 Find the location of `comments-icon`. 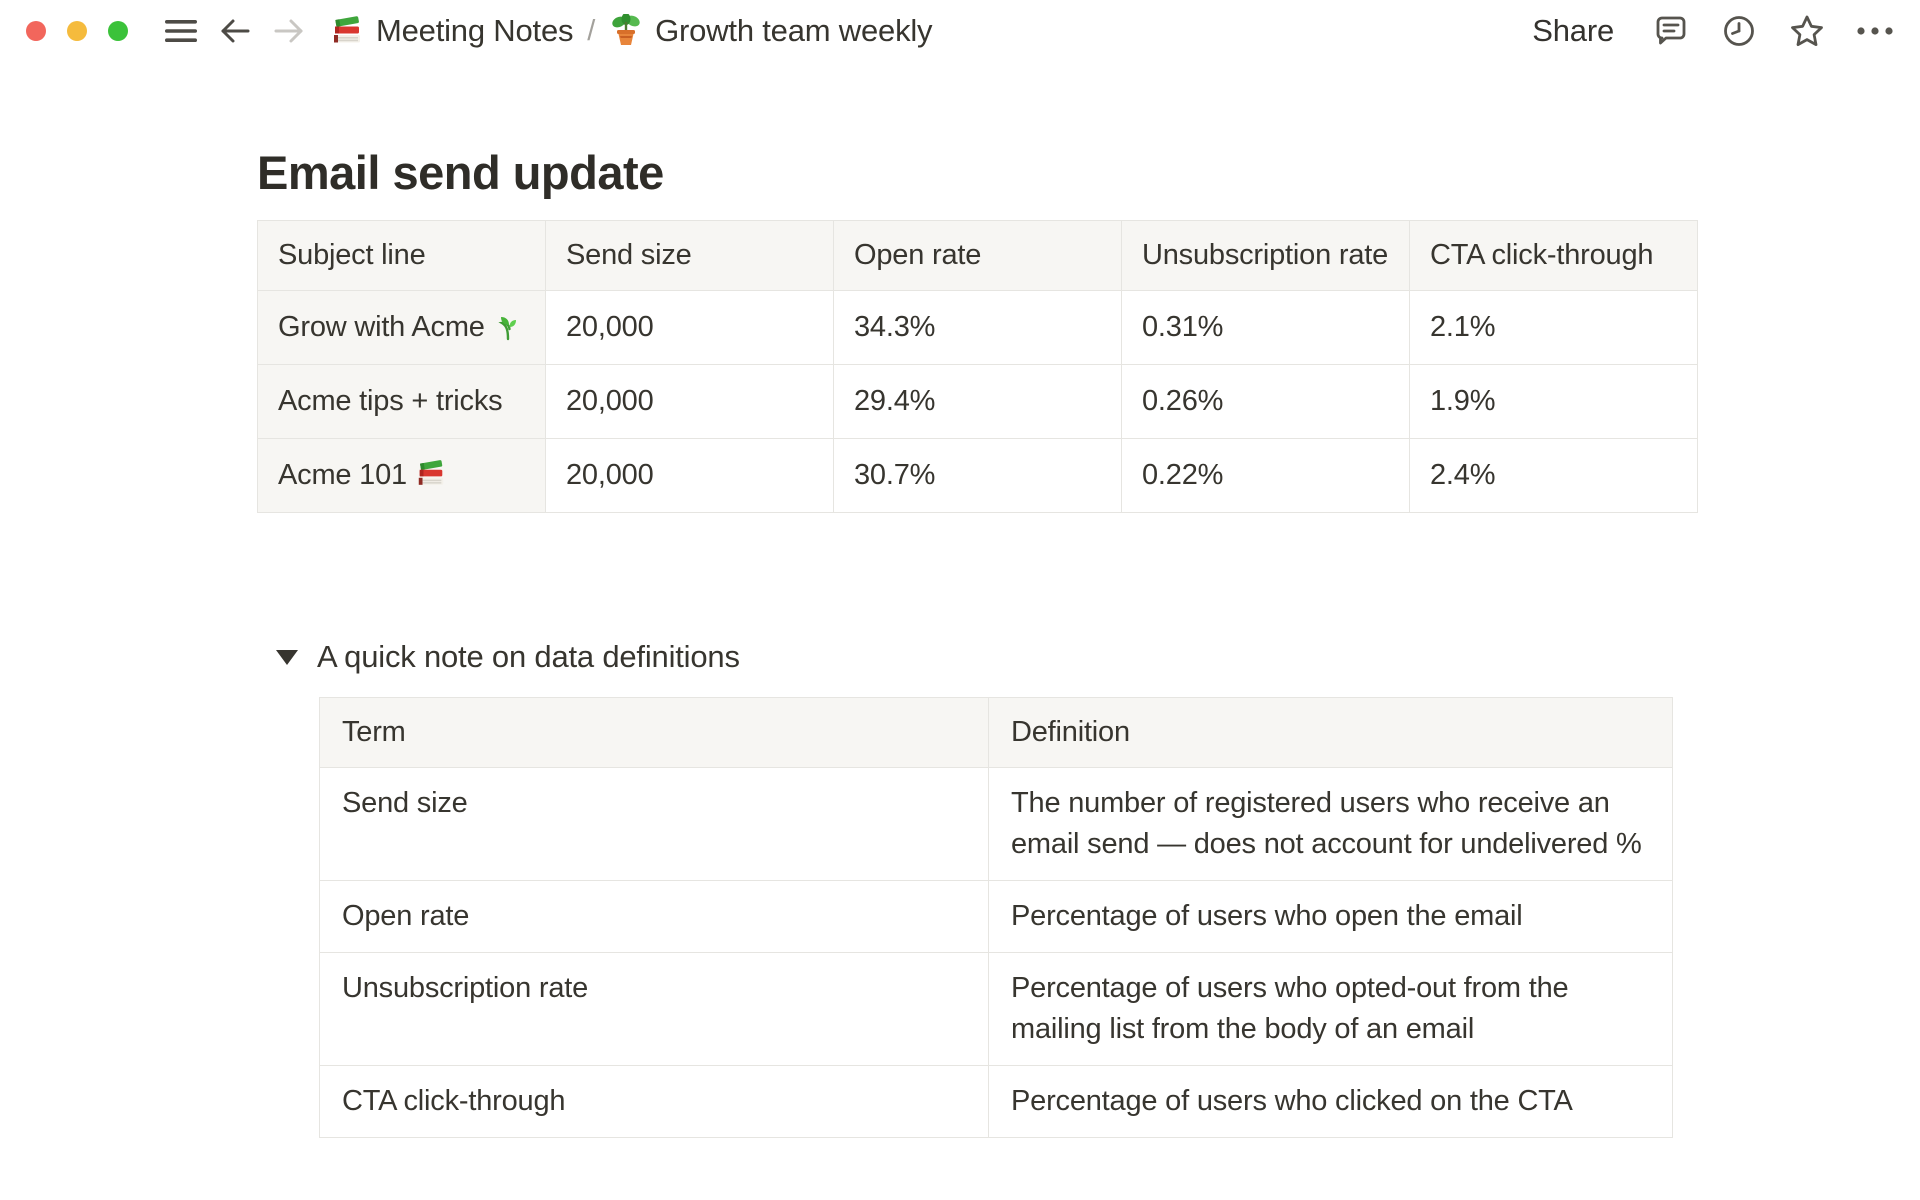

comments-icon is located at coordinates (1671, 31).